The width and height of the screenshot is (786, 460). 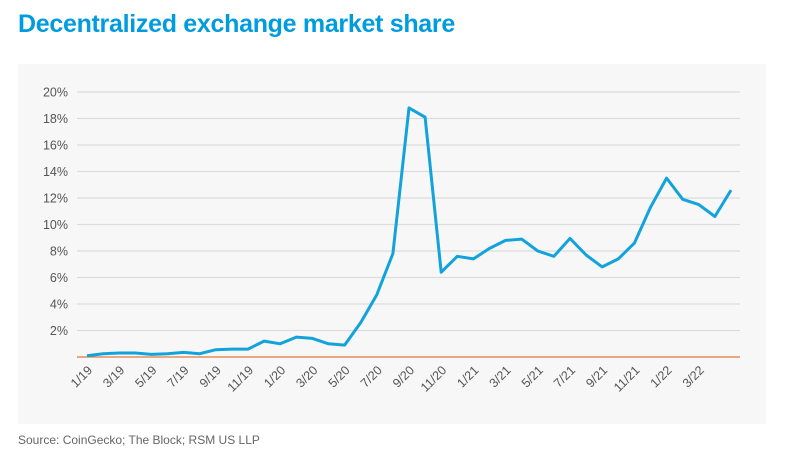 I want to click on x-tick-label: 7/19, so click(x=178, y=376).